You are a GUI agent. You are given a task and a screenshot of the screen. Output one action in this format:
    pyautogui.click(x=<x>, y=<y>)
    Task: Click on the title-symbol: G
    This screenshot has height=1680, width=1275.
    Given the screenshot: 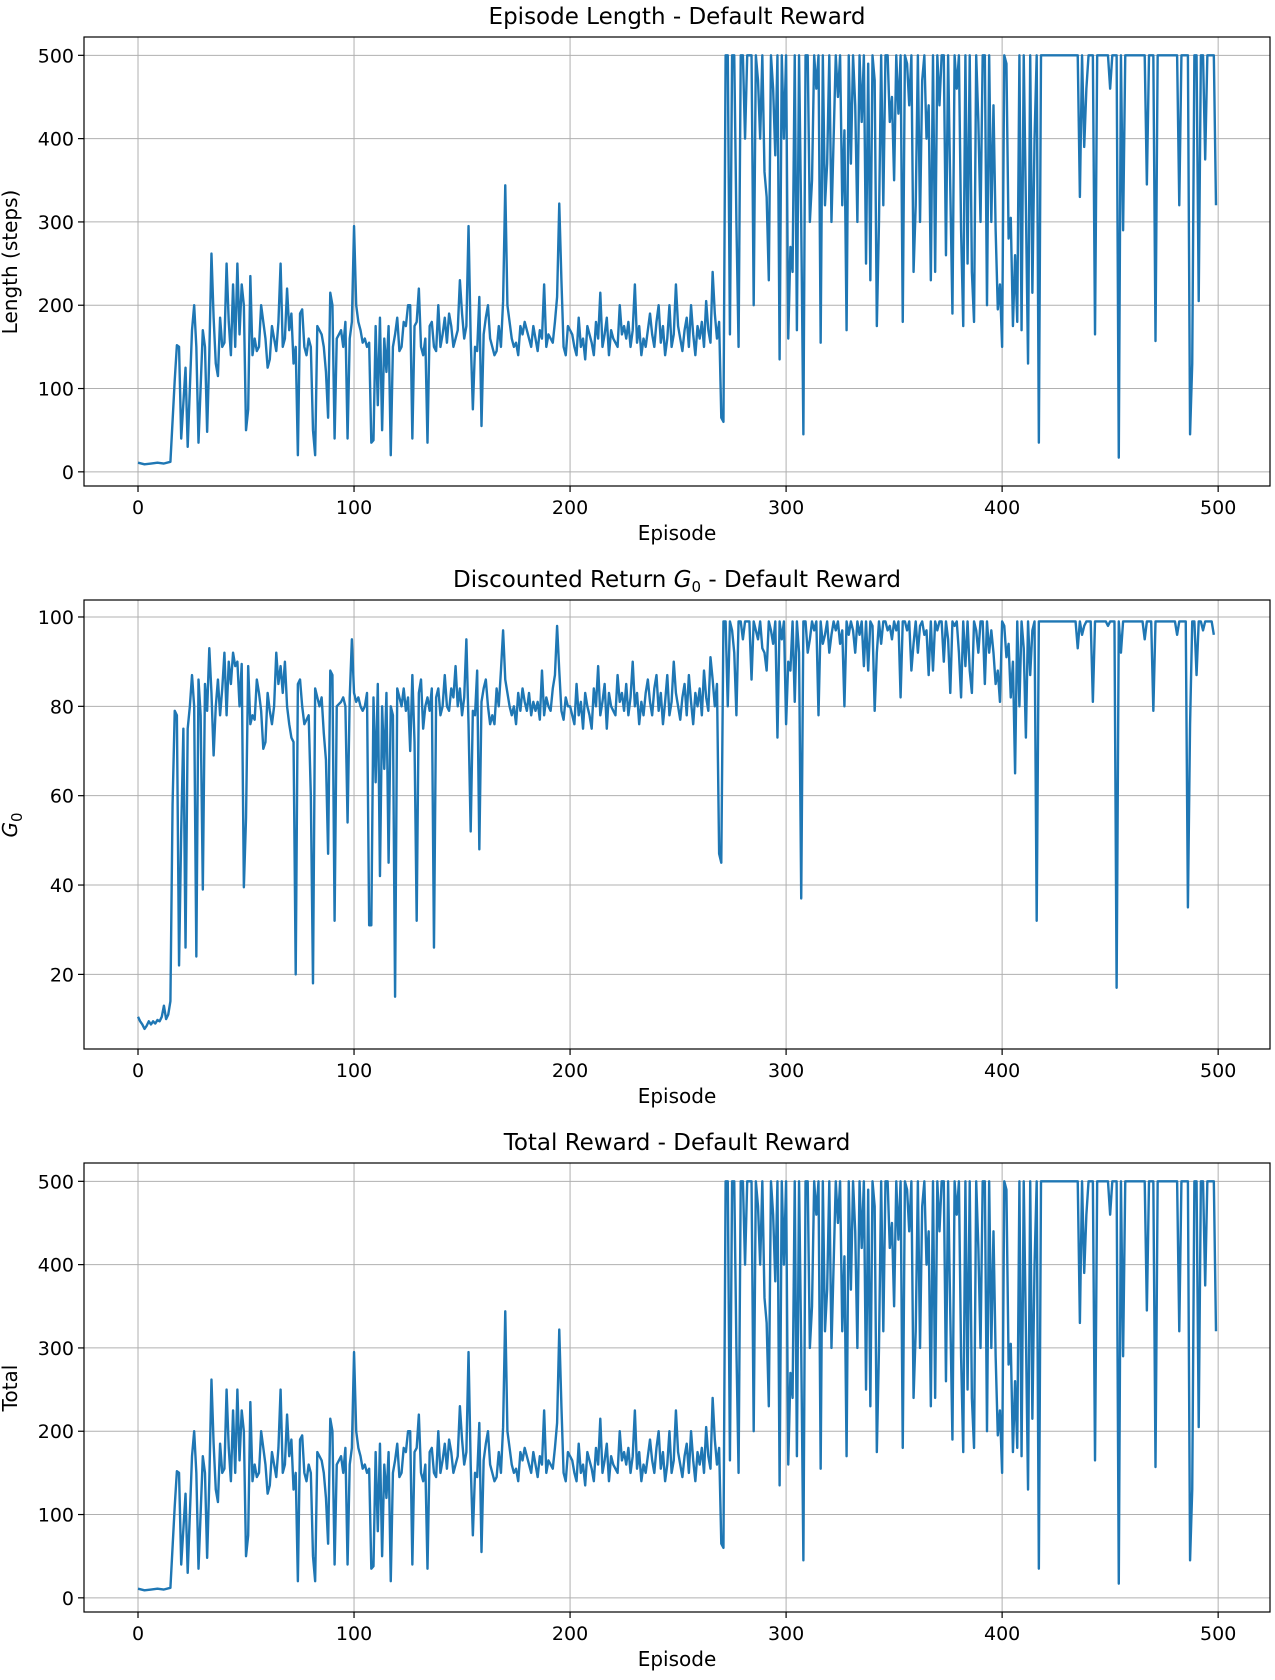 What is the action you would take?
    pyautogui.click(x=683, y=580)
    